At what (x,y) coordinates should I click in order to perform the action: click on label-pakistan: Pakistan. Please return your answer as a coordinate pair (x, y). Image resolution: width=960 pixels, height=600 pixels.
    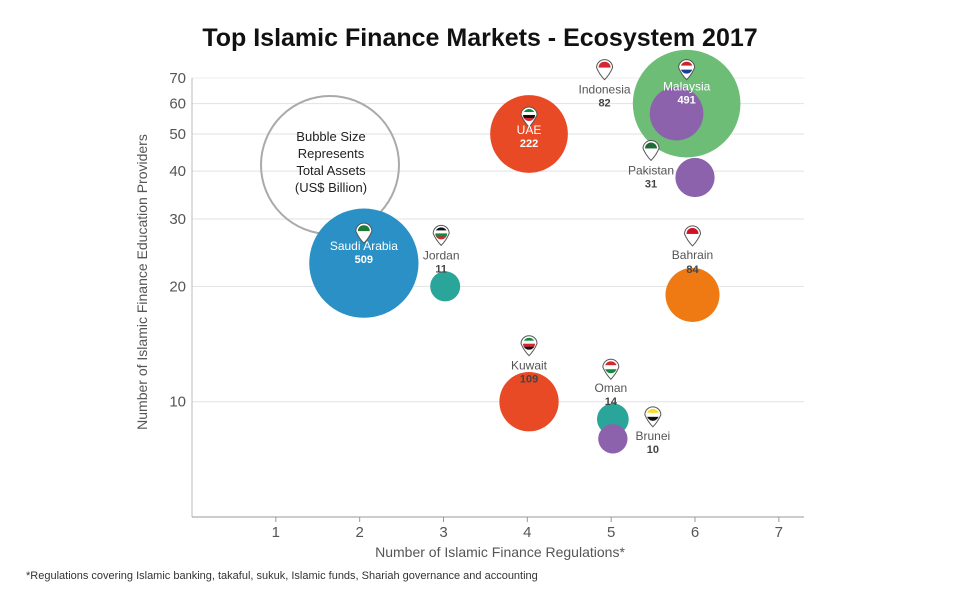
    Looking at the image, I should click on (651, 170).